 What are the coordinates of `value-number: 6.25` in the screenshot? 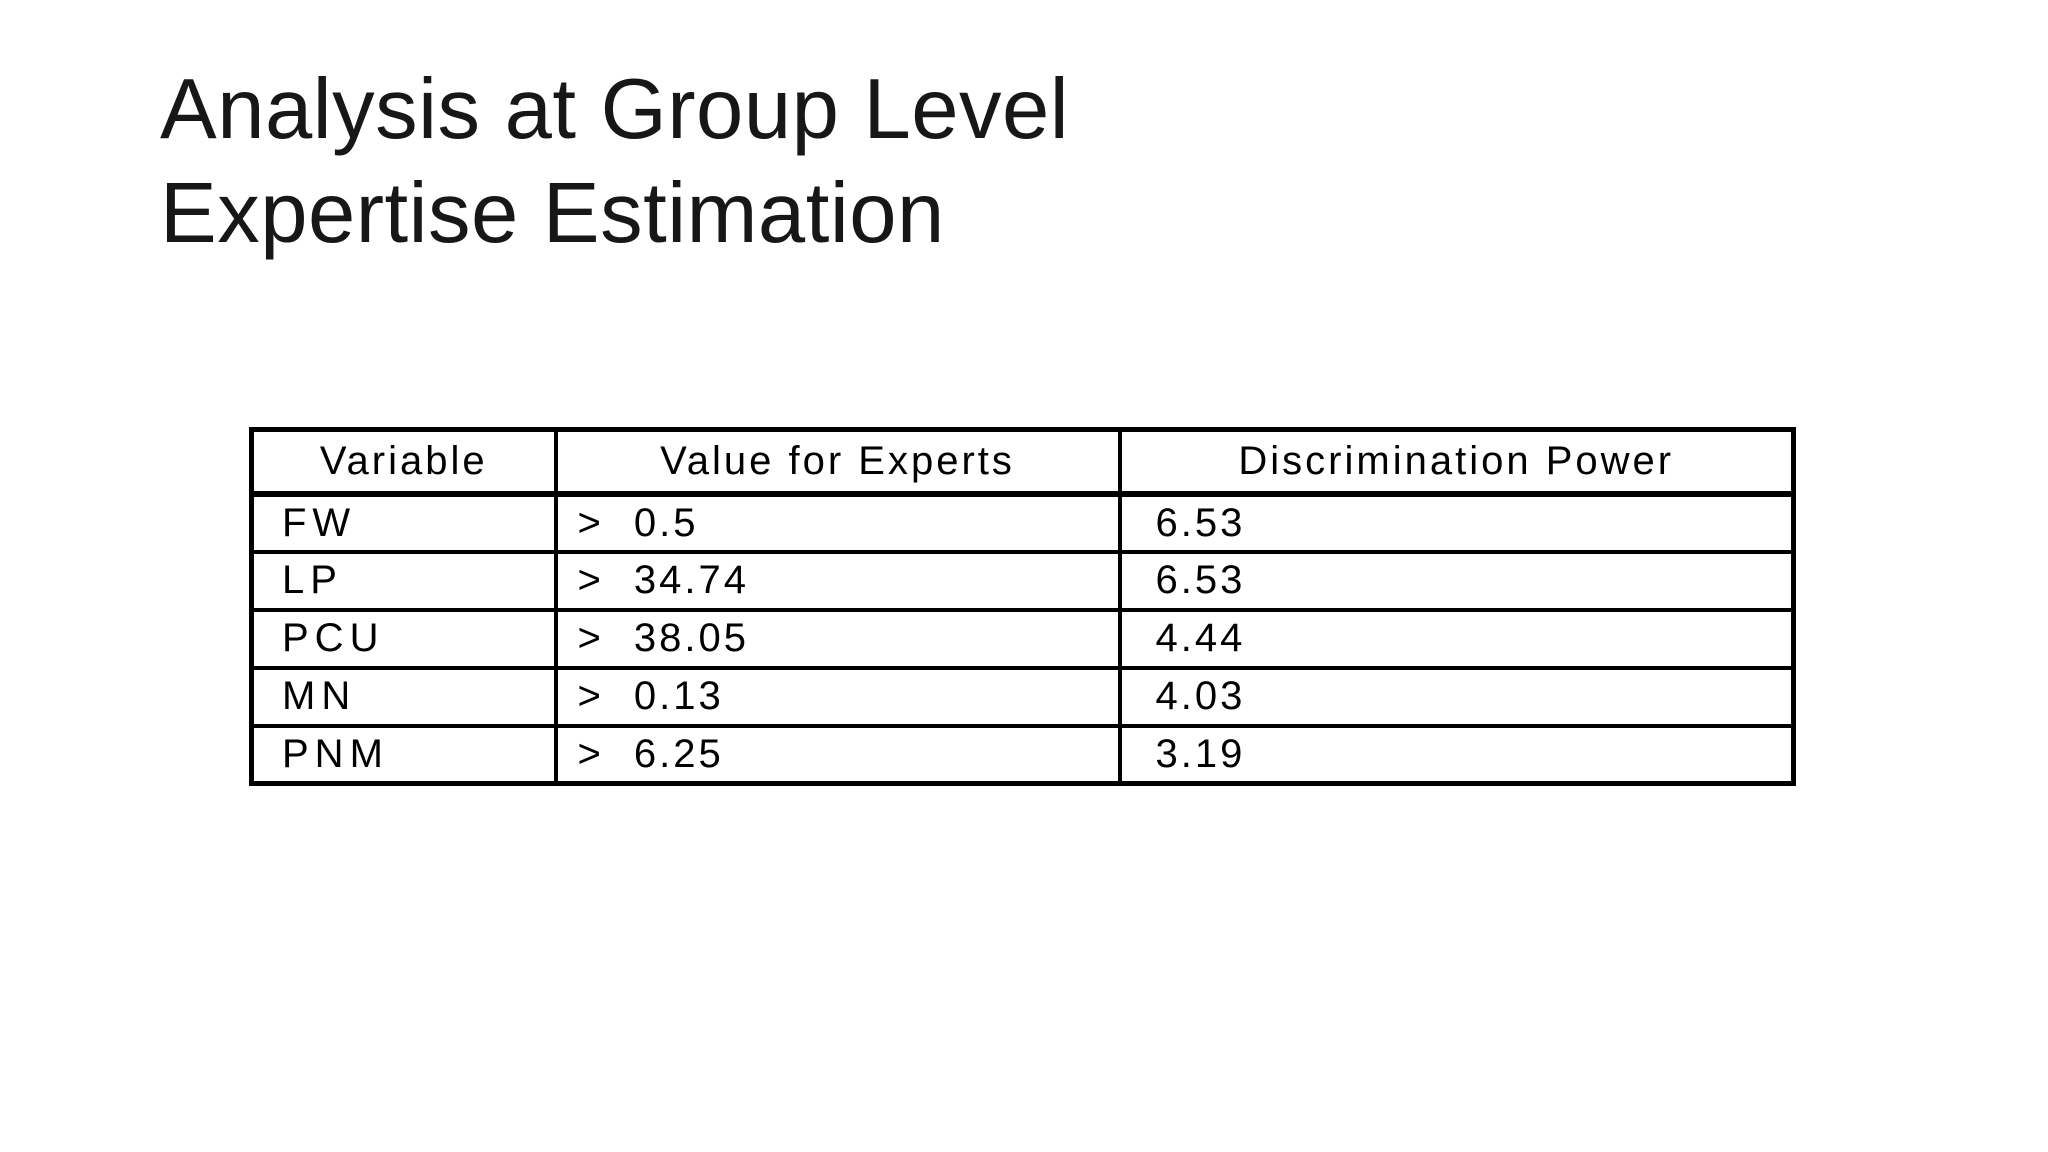 It's located at (678, 753).